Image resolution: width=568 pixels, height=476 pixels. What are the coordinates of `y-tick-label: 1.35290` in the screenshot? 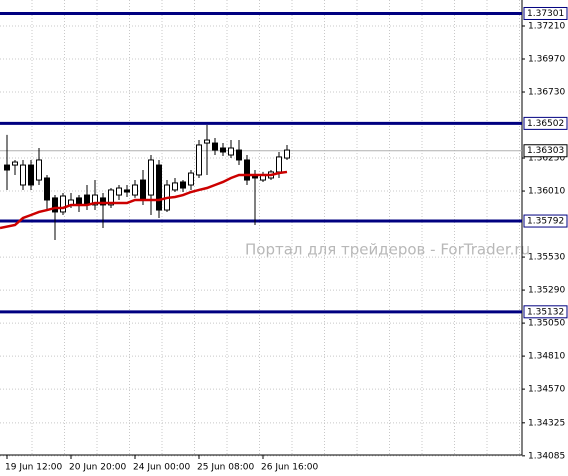 It's located at (546, 291).